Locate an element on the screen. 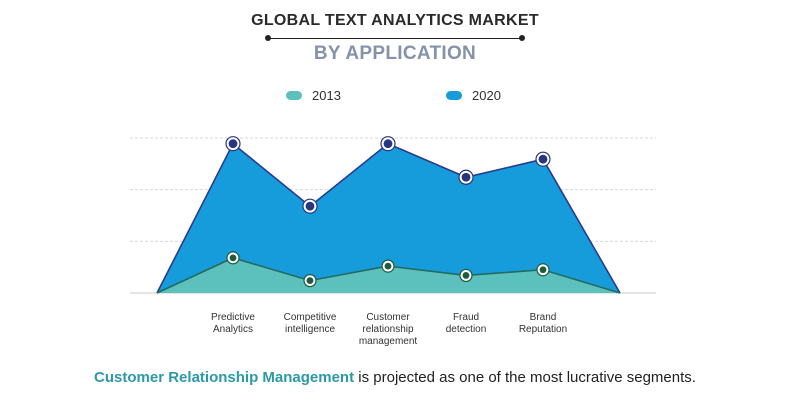 This screenshot has height=414, width=790. legend-swatch-2020 is located at coordinates (454, 95).